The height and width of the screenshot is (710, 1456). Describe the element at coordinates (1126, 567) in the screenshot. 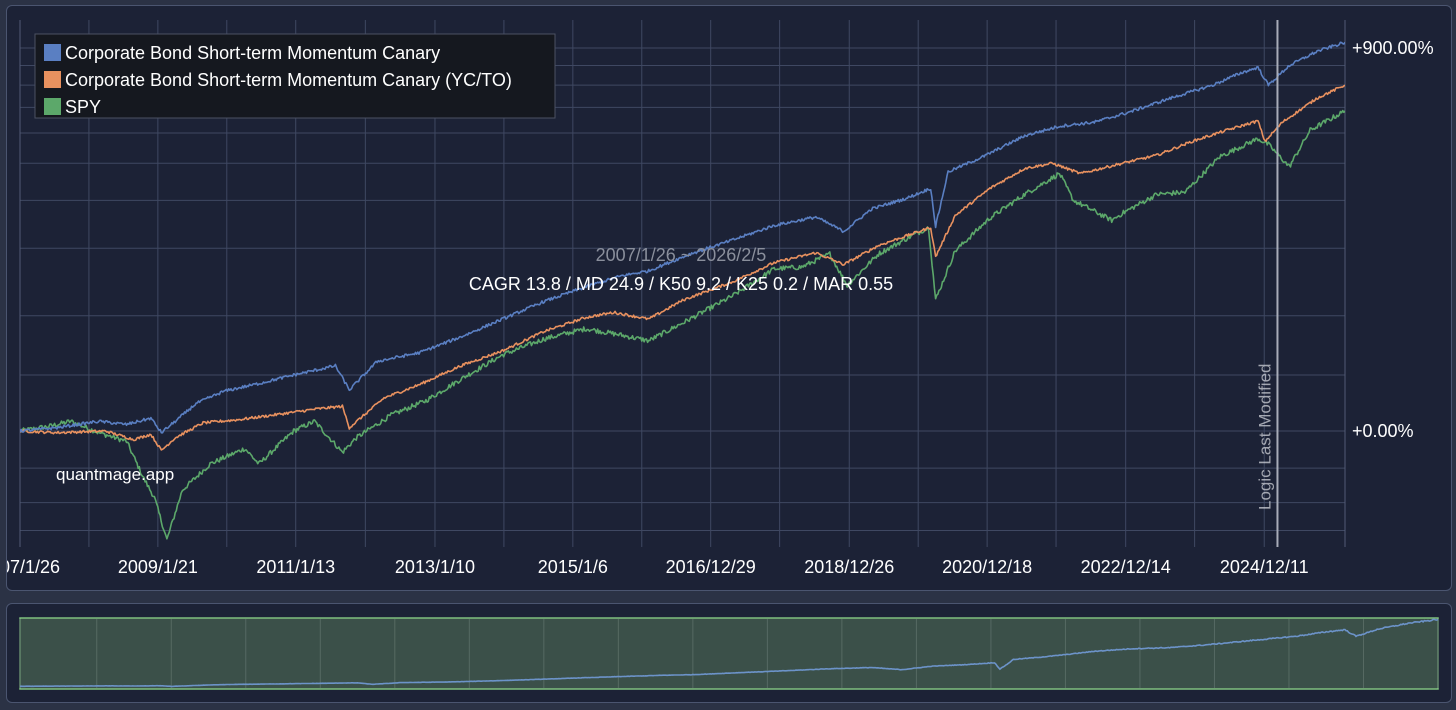

I see `x-tick-label: 2022/12/14` at that location.